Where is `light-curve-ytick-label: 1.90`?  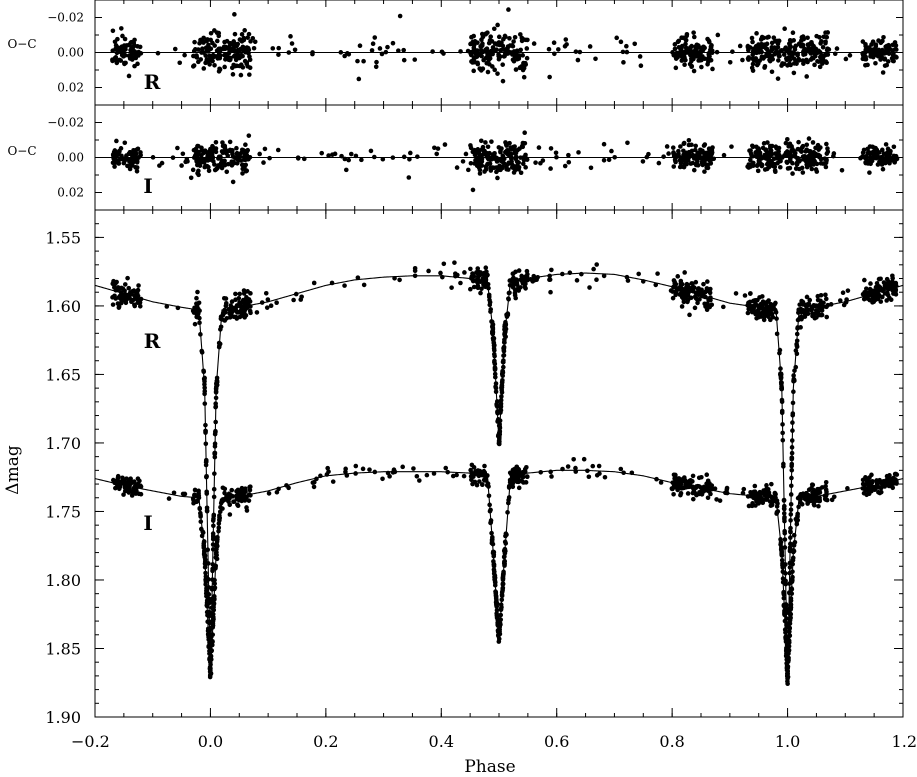
light-curve-ytick-label: 1.90 is located at coordinates (63, 717).